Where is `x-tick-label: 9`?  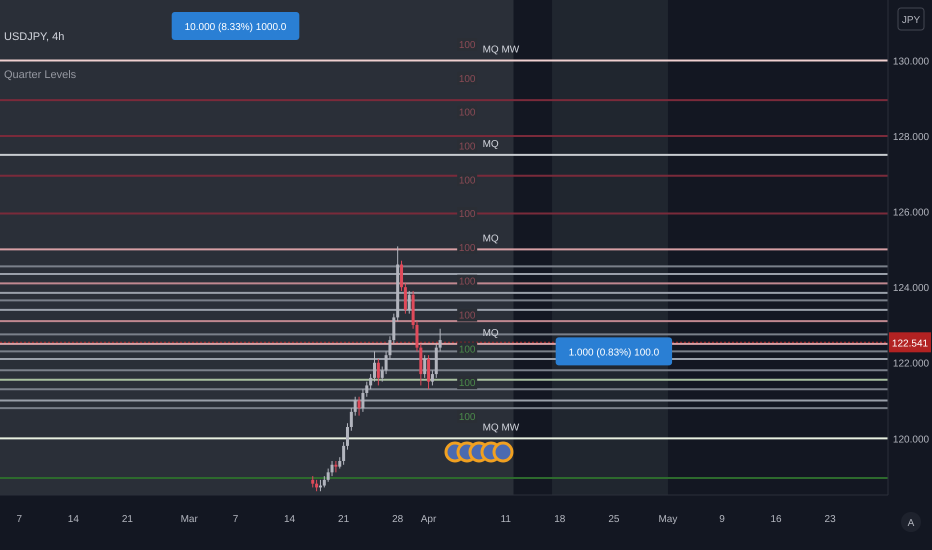
x-tick-label: 9 is located at coordinates (722, 519).